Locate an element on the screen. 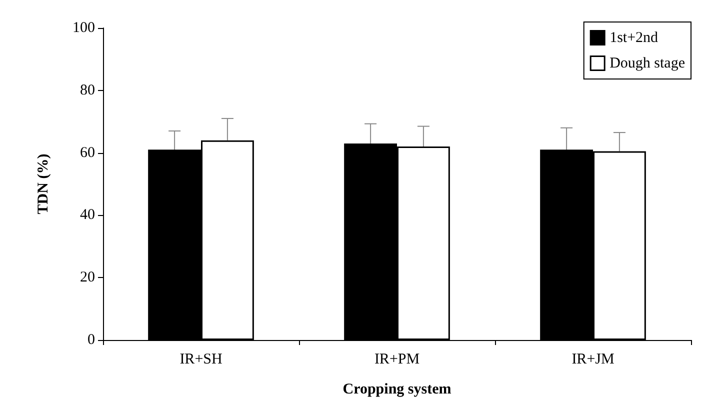 The height and width of the screenshot is (420, 713). y-tick-label: 80 is located at coordinates (87, 90).